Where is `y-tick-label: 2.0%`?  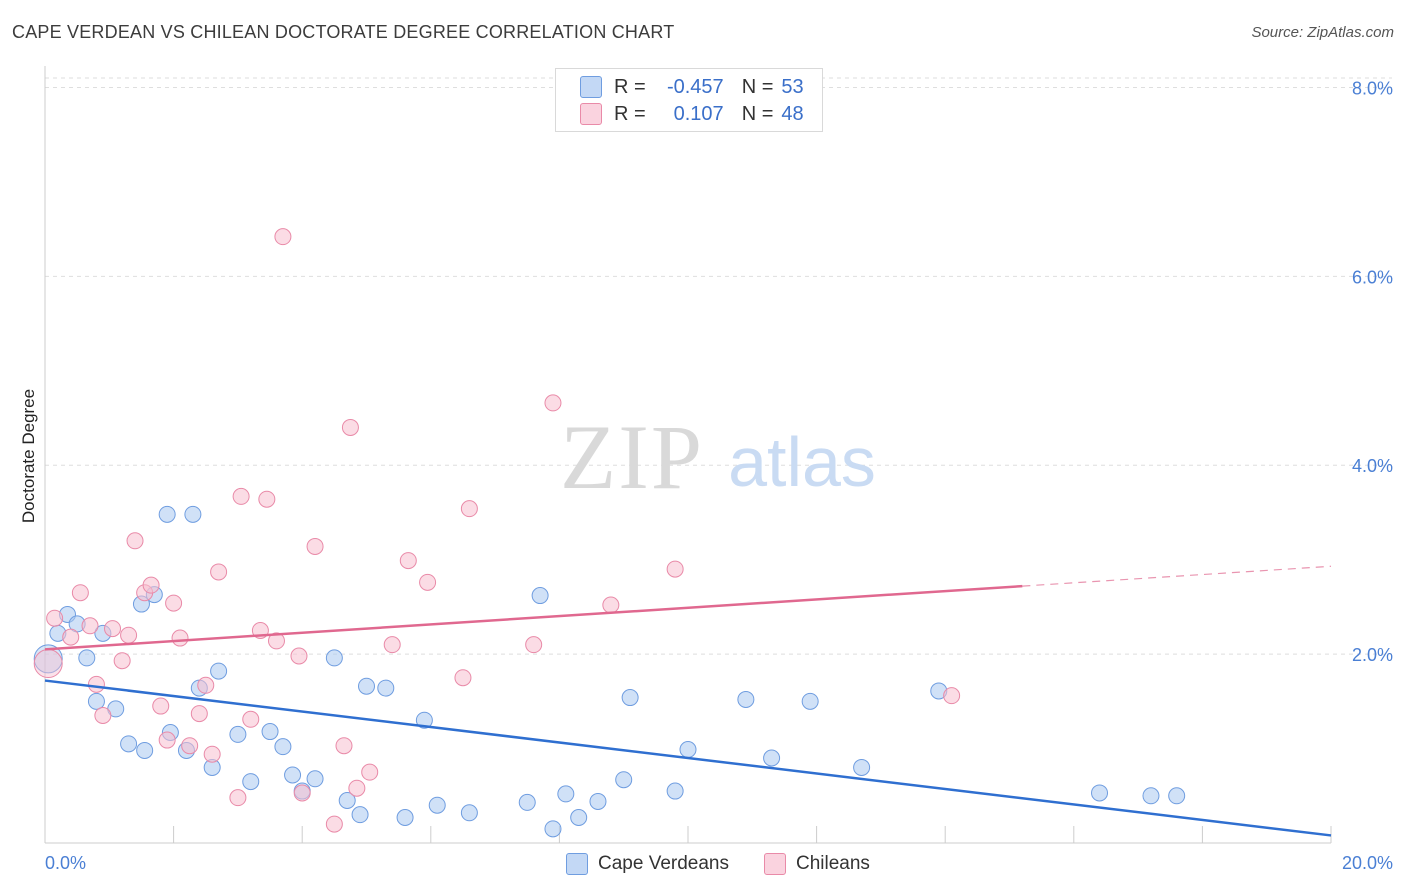
y-tick-label: 2.0% is located at coordinates (1372, 655).